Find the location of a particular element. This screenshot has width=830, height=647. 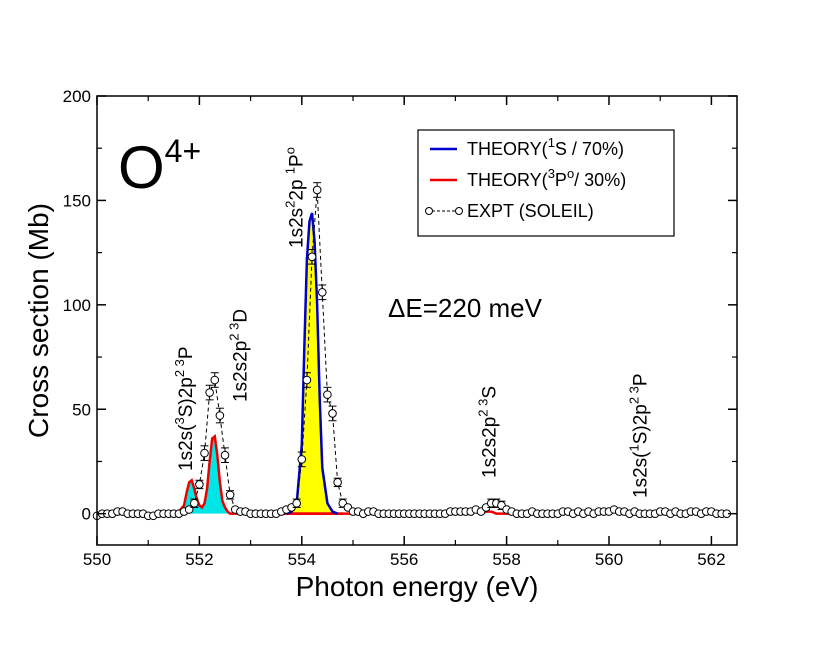

legend-label-part: S / 70%) is located at coordinates (589, 149).